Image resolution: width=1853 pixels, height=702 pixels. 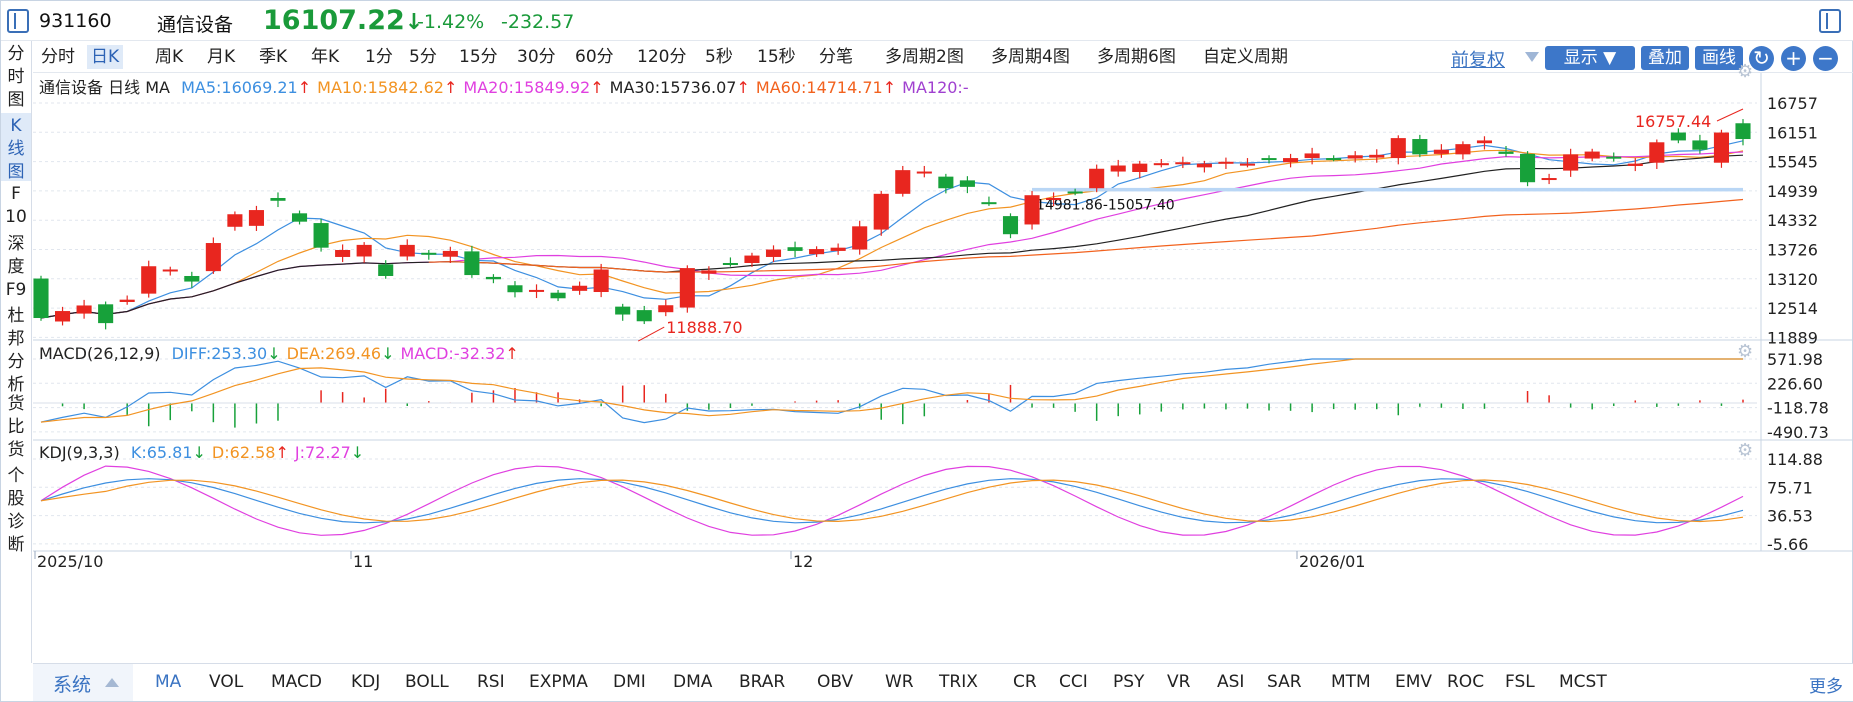 I want to click on indicator-tab-macd: MACD, so click(x=296, y=682).